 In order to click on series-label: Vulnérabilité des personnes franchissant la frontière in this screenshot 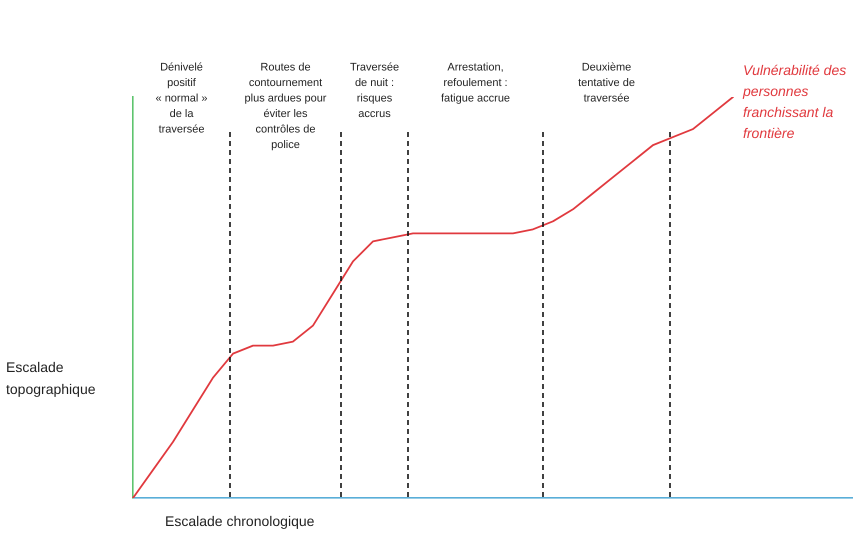, I will do `click(794, 101)`.